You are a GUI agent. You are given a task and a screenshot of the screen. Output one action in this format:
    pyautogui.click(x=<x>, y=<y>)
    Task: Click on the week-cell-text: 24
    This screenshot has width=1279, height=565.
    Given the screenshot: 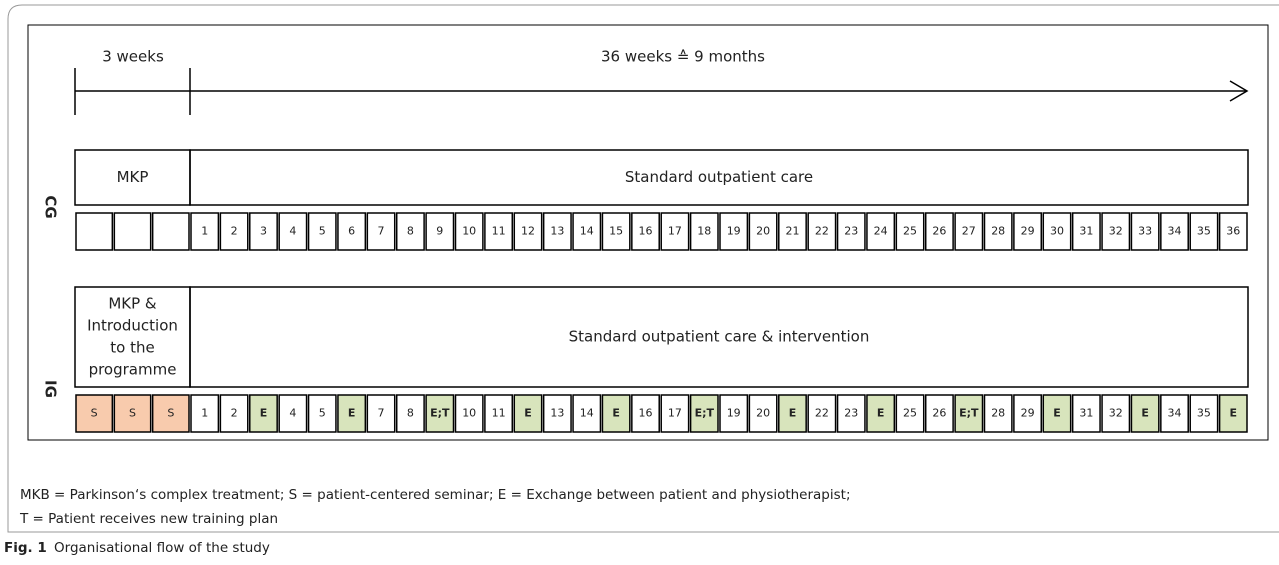 What is the action you would take?
    pyautogui.click(x=881, y=231)
    